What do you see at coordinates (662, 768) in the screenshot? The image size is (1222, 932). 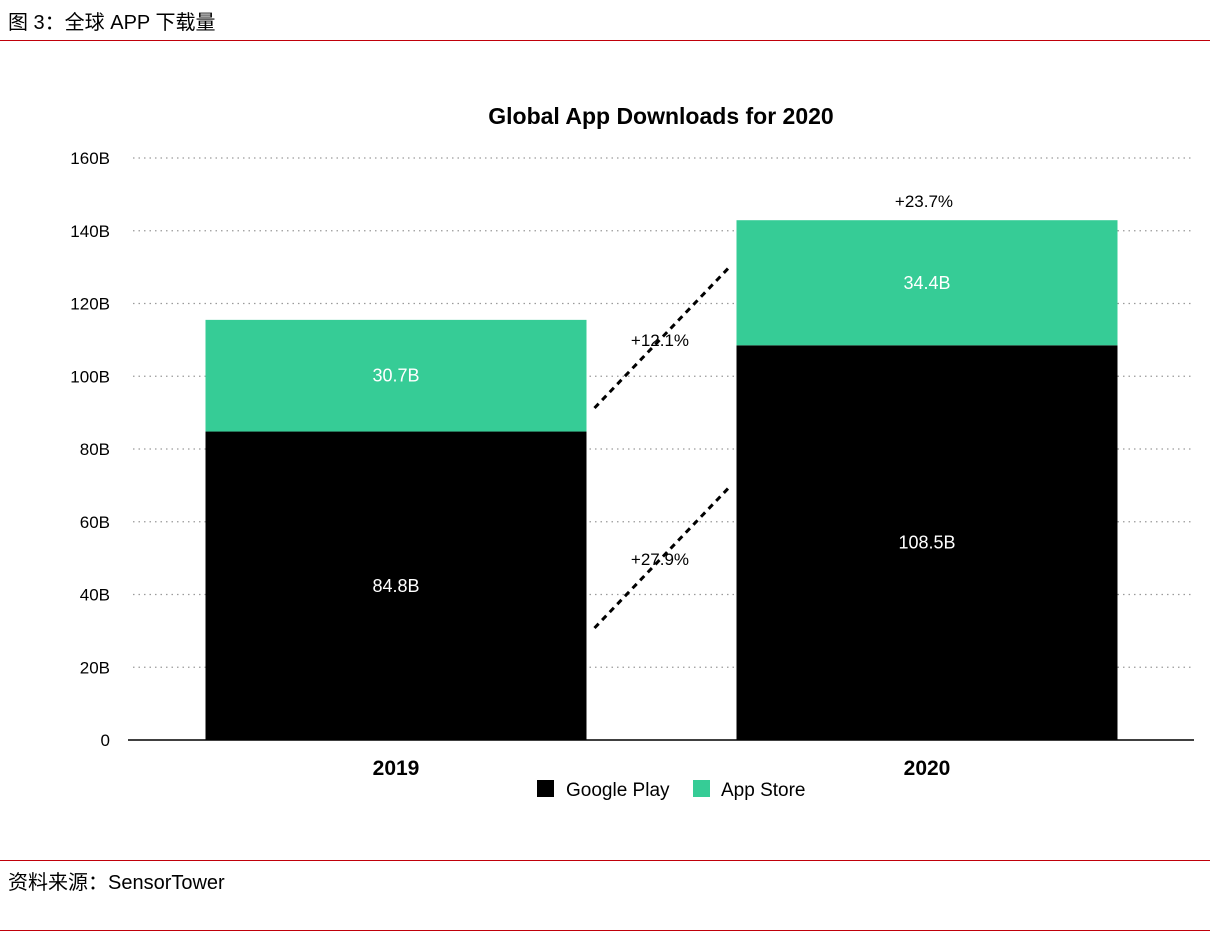 I see `x-axis-categories: 2019 2020` at bounding box center [662, 768].